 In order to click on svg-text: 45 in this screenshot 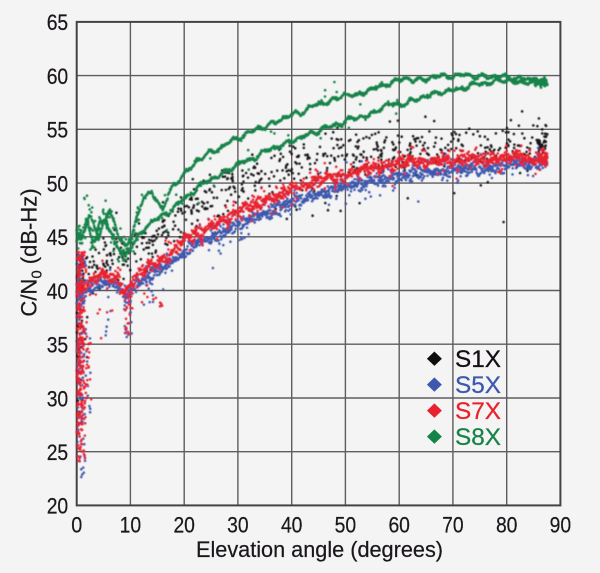, I will do `click(58, 237)`.